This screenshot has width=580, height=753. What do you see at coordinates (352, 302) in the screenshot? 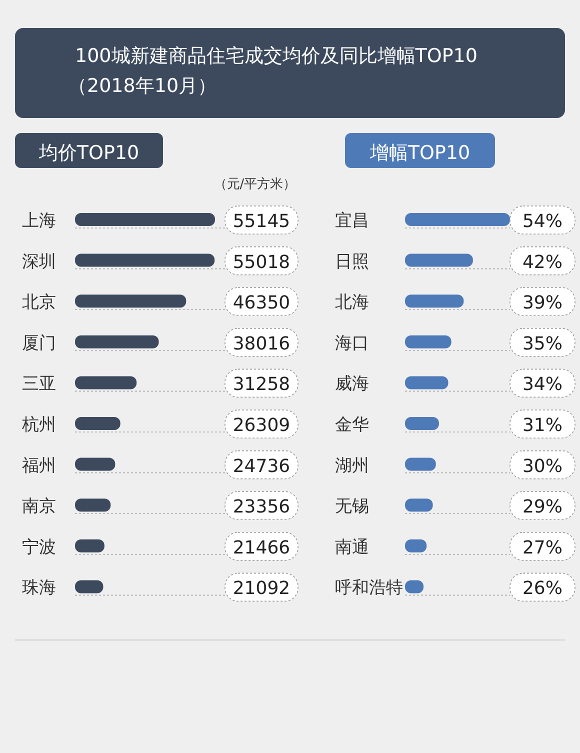
I see `category-label: 北海` at bounding box center [352, 302].